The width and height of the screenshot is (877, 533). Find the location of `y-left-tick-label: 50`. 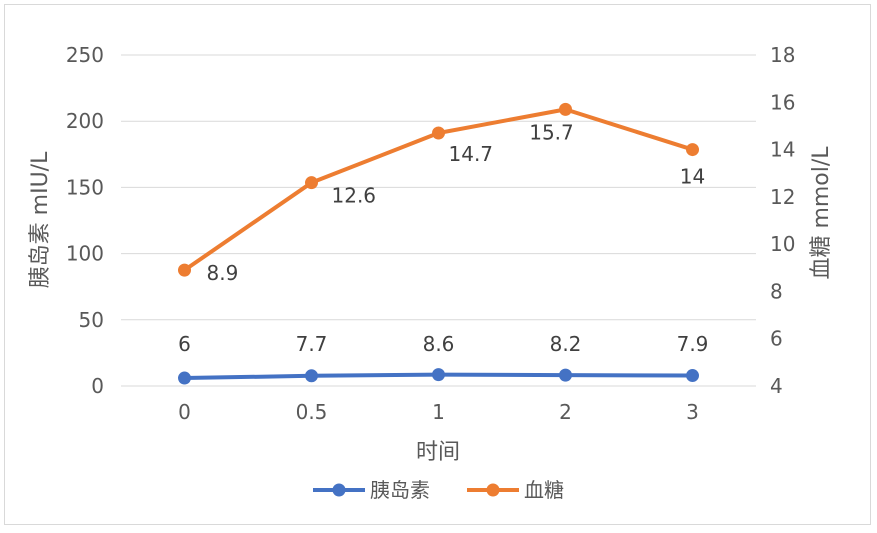

y-left-tick-label: 50 is located at coordinates (91, 320).